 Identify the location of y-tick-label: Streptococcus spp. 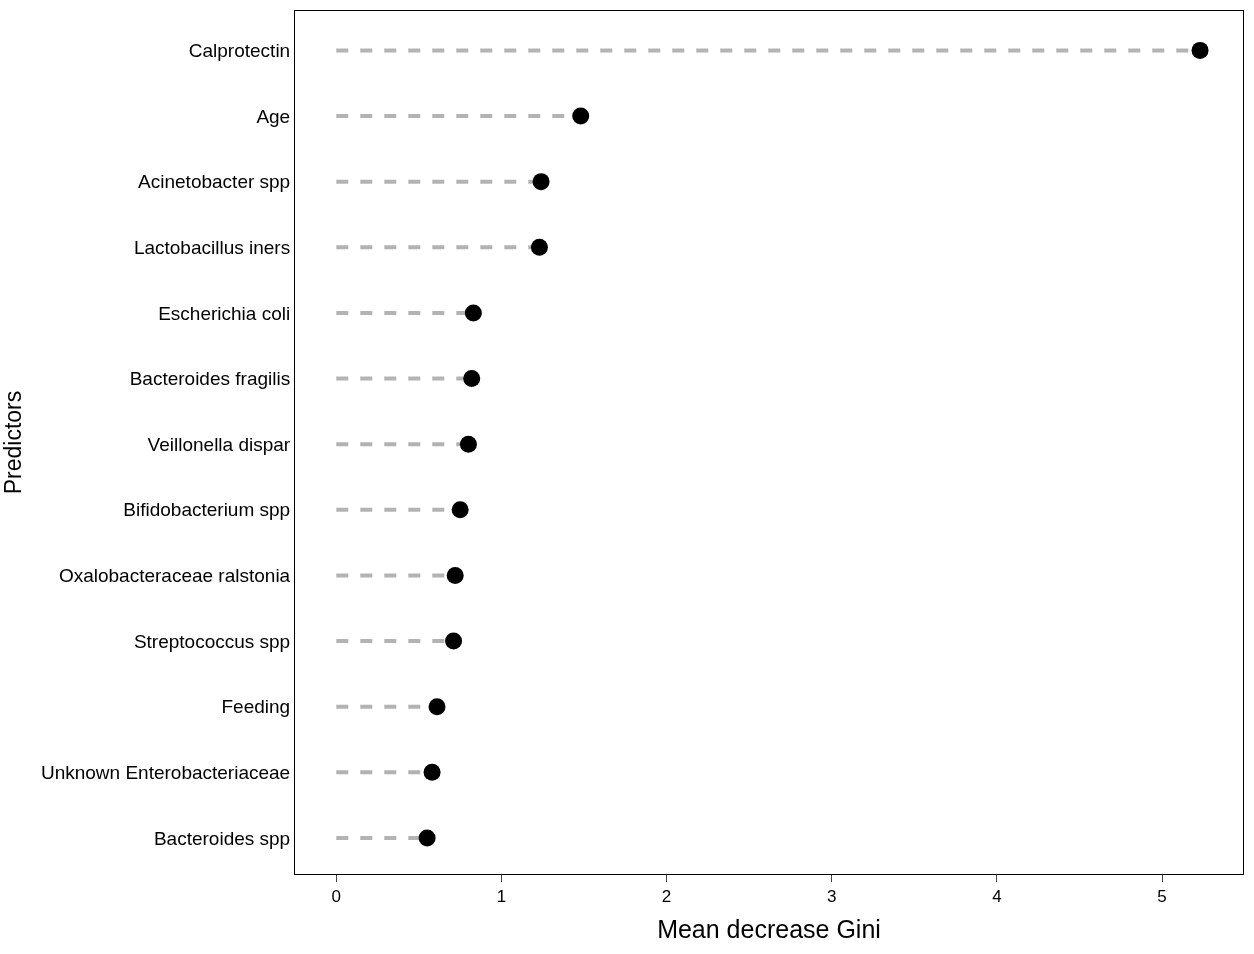
(212, 641).